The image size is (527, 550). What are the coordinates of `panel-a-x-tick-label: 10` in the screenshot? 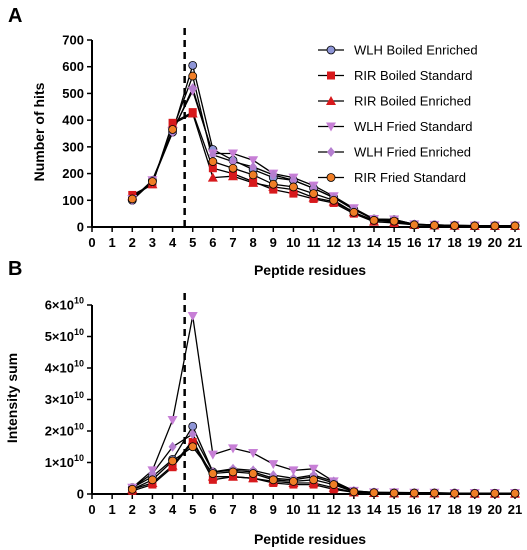 It's located at (293, 242).